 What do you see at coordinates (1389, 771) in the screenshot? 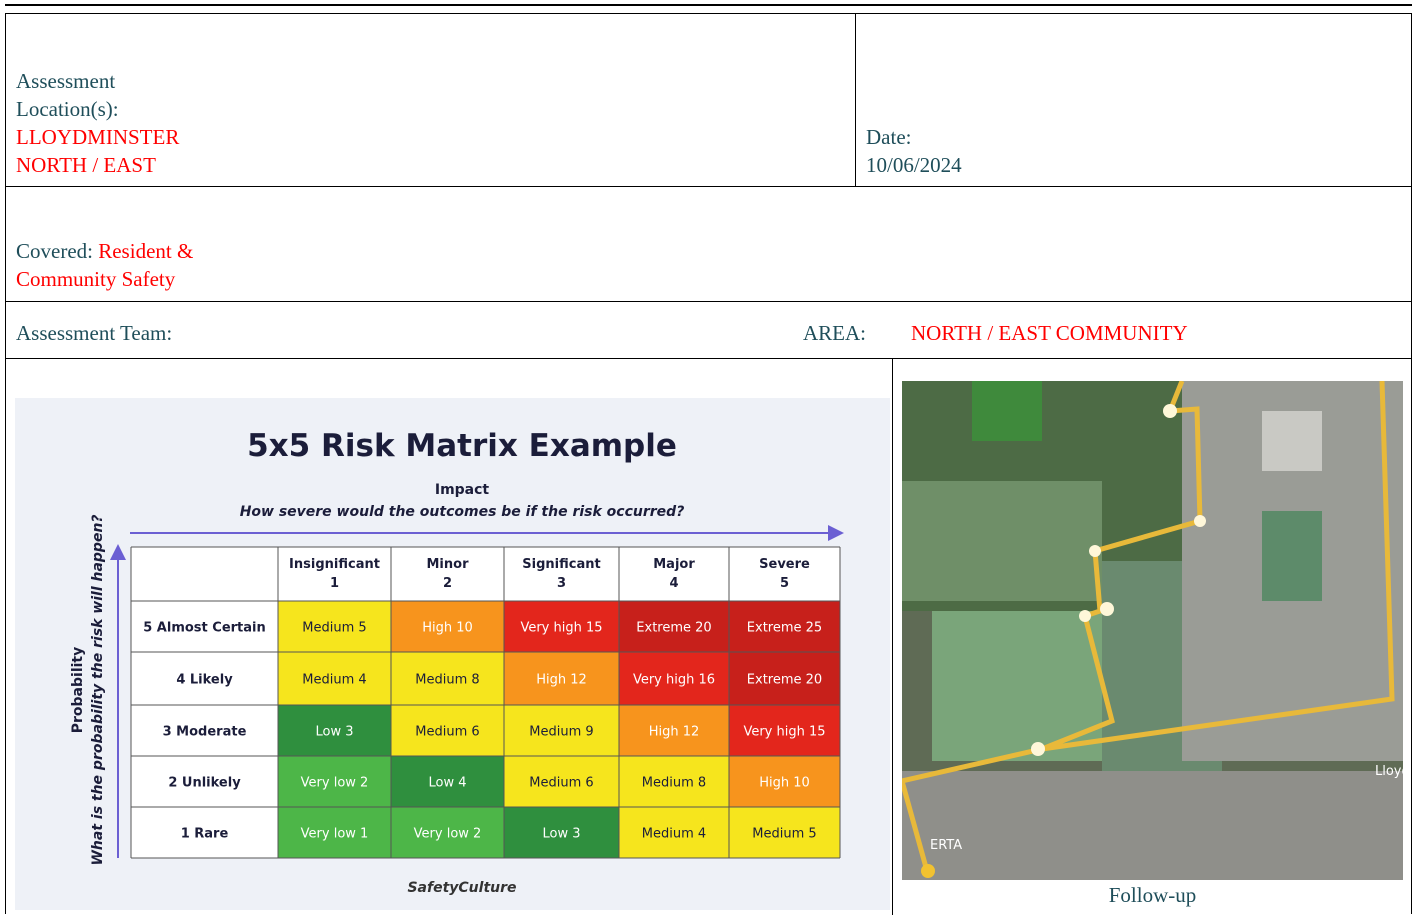
I see `map-label: Lloydm` at bounding box center [1389, 771].